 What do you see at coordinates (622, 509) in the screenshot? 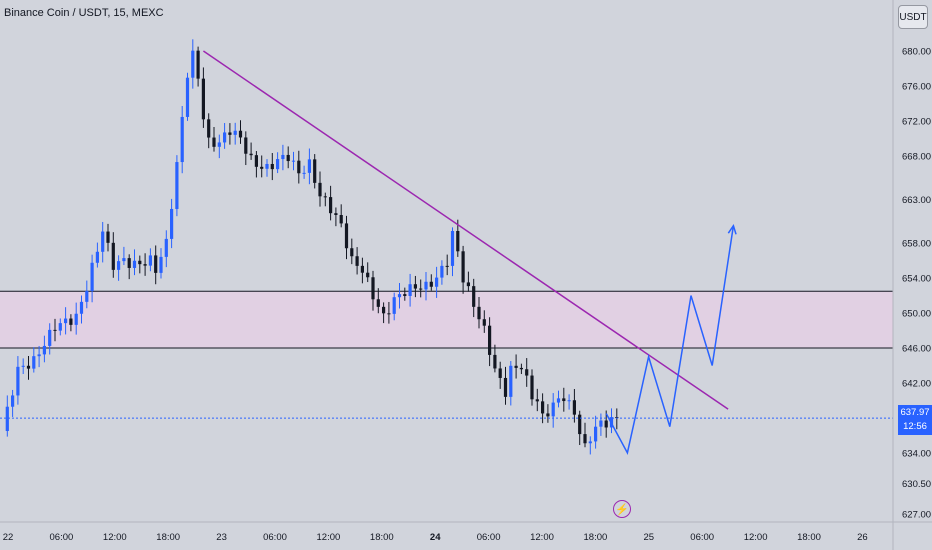
I see `lightning-icon: ⚡` at bounding box center [622, 509].